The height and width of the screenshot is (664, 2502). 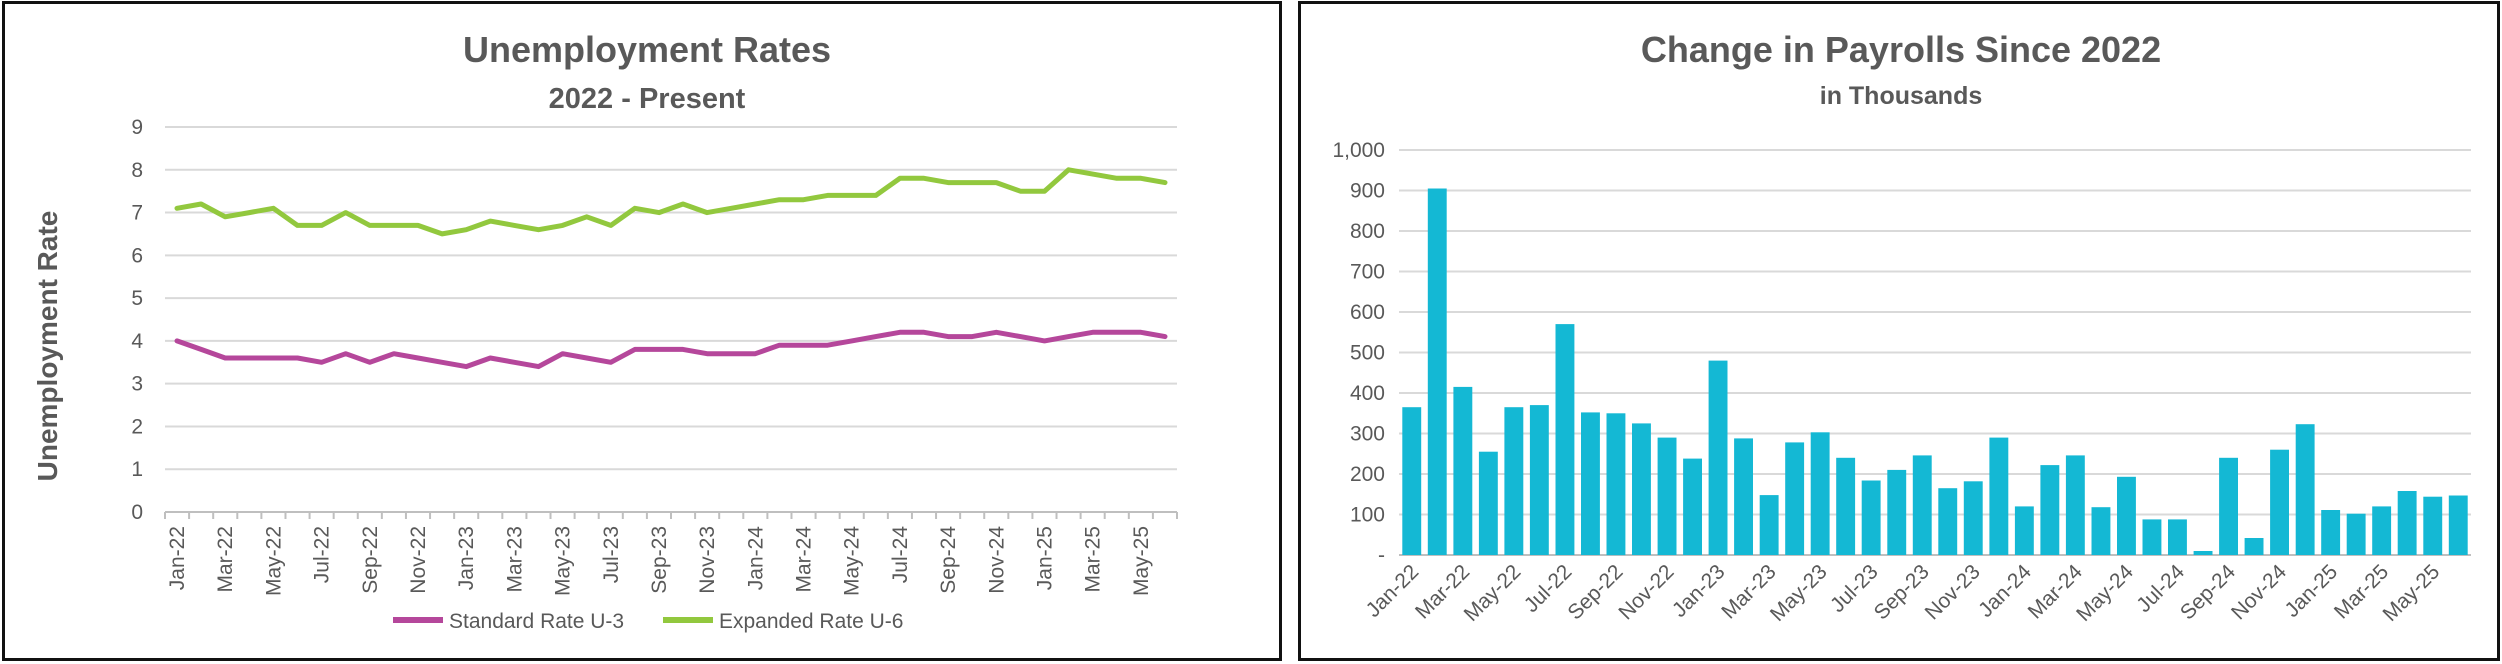 I want to click on y-tick-label: 6, so click(x=137, y=255).